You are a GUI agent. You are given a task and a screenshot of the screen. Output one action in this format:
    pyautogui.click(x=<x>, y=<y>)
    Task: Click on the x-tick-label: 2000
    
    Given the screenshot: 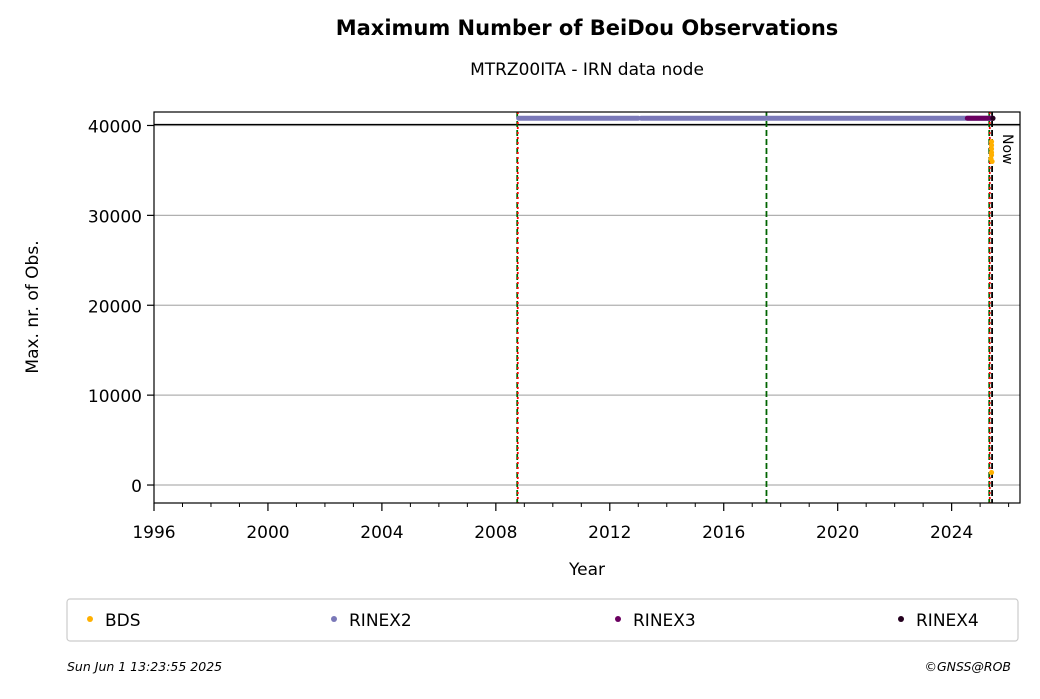 What is the action you would take?
    pyautogui.click(x=267, y=533)
    